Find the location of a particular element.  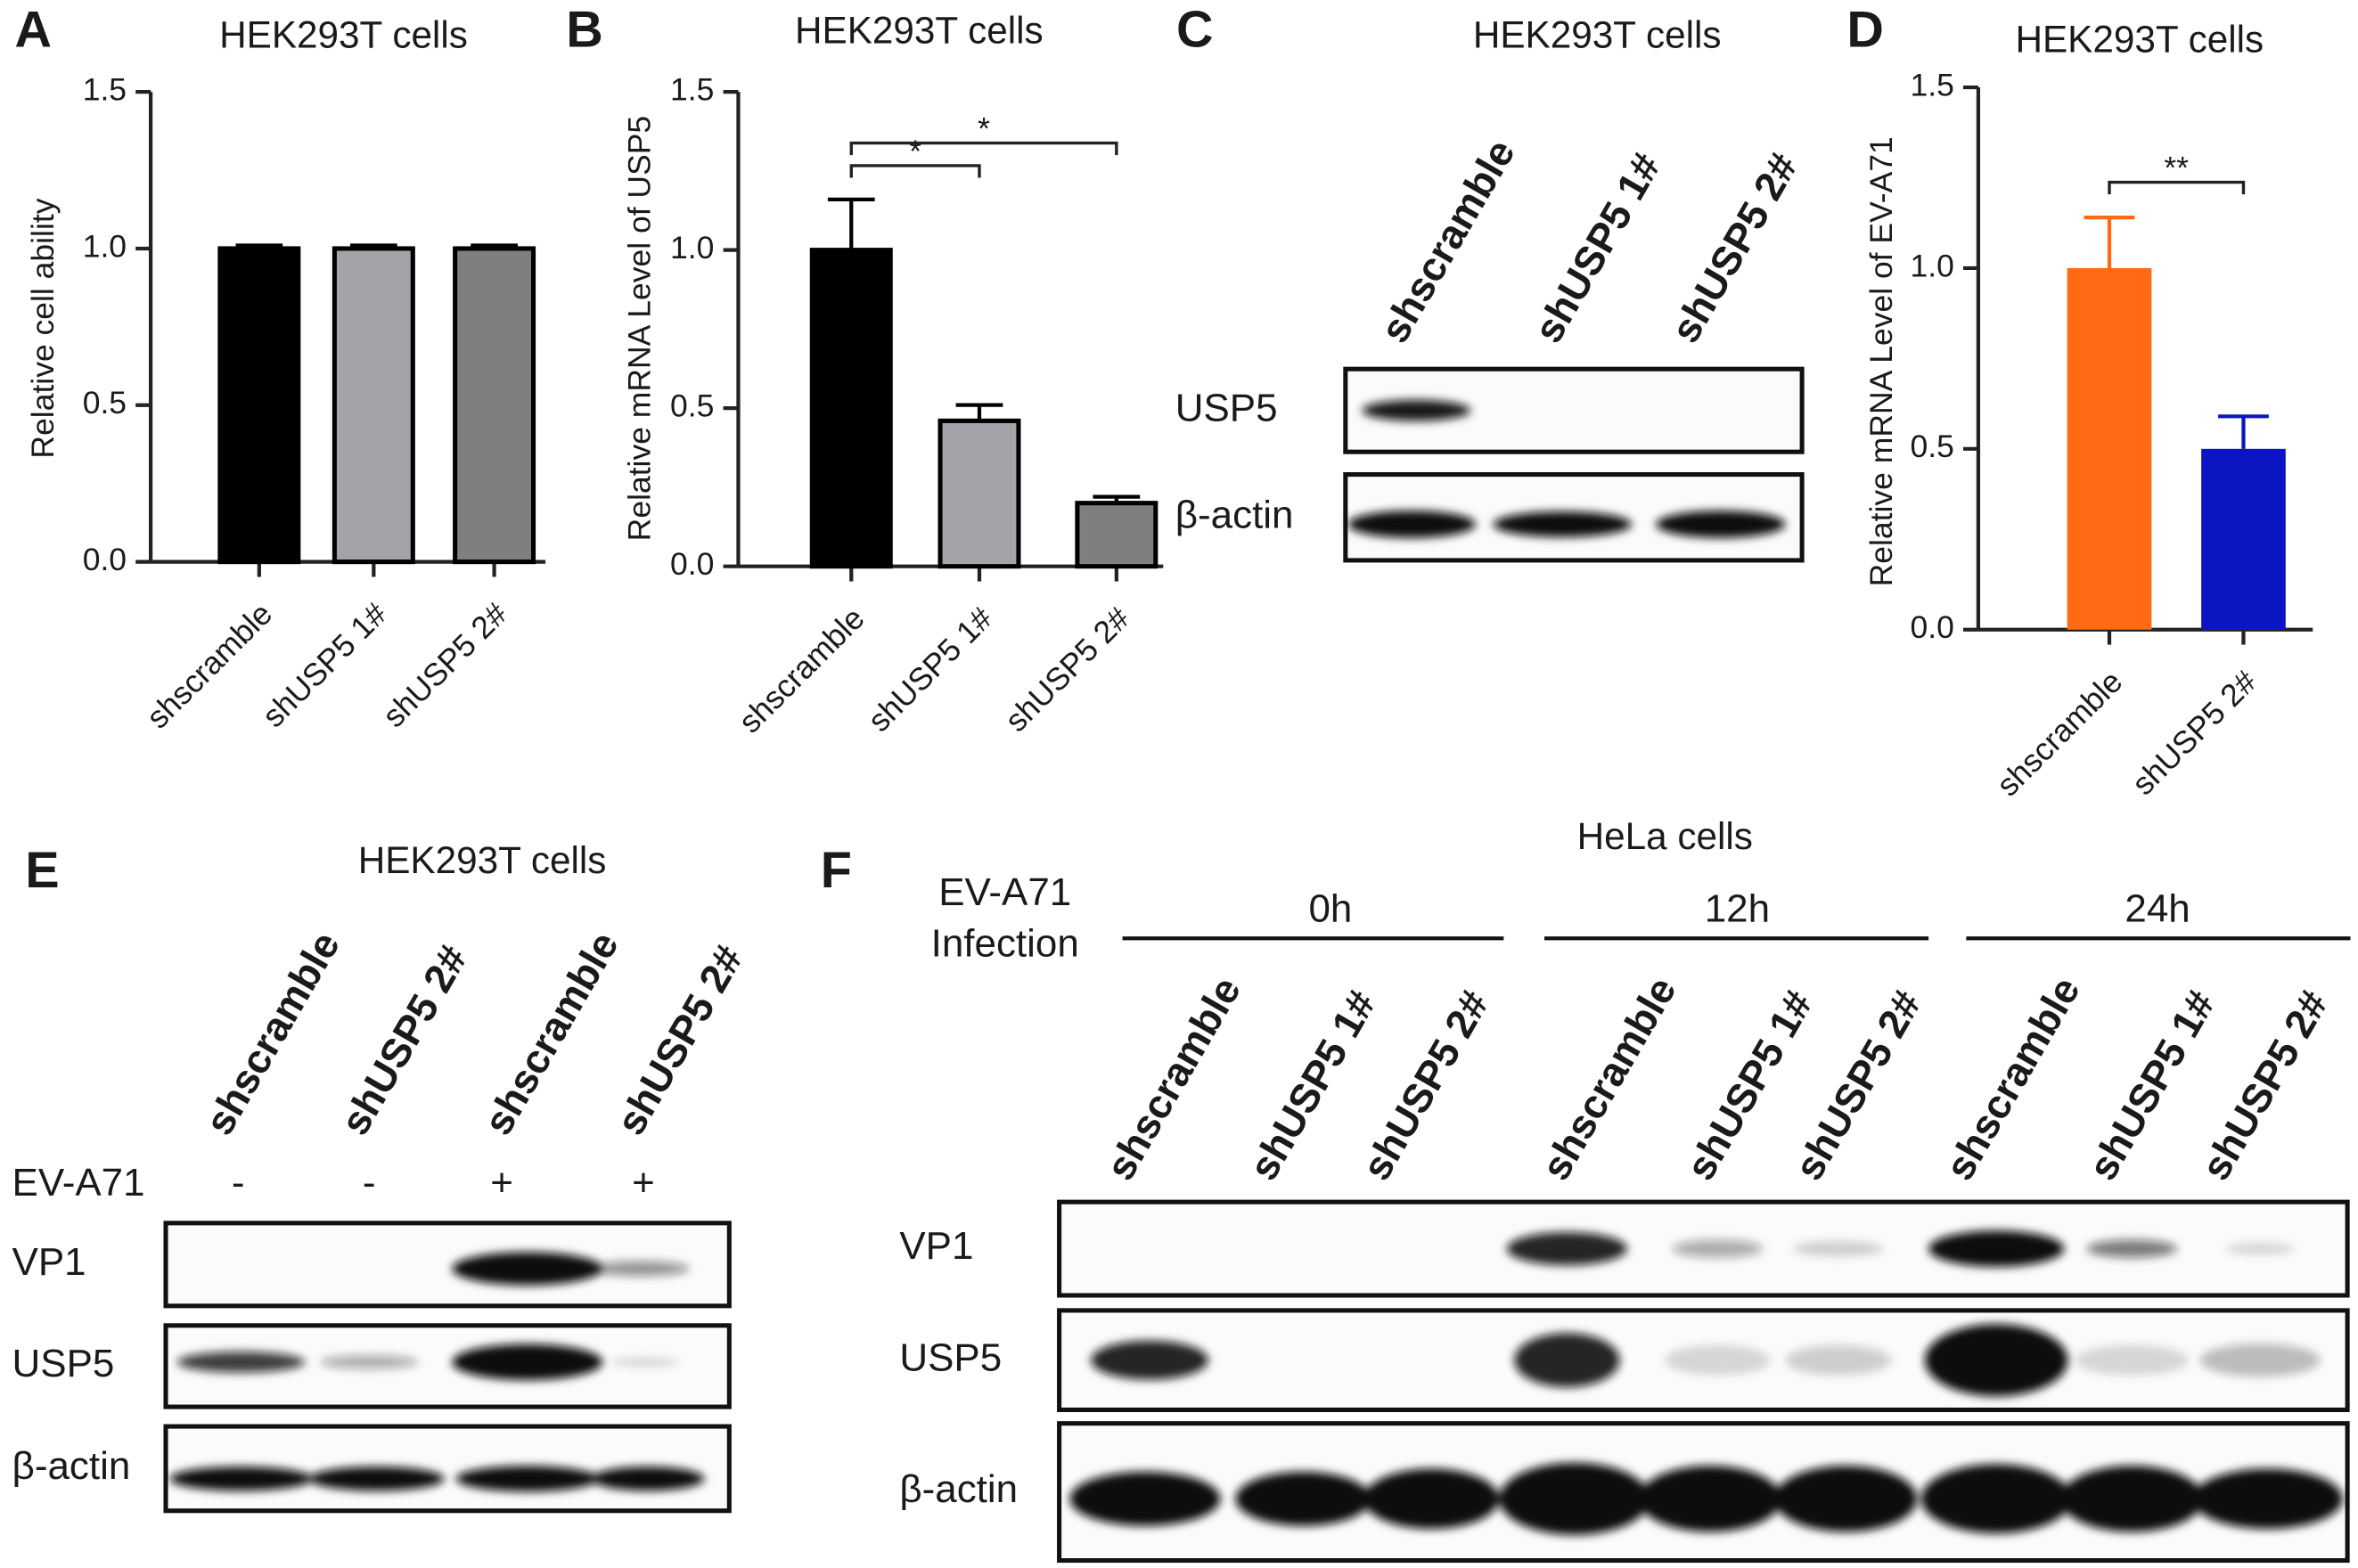

y-axis-label: Relative mRNA Level of USP5 is located at coordinates (640, 328).